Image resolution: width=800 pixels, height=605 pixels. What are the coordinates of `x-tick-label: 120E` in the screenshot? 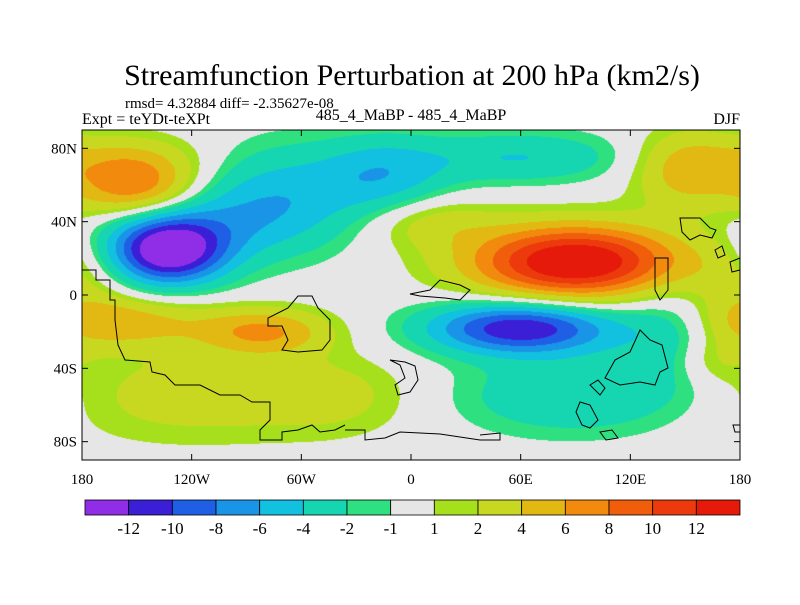 It's located at (630, 480).